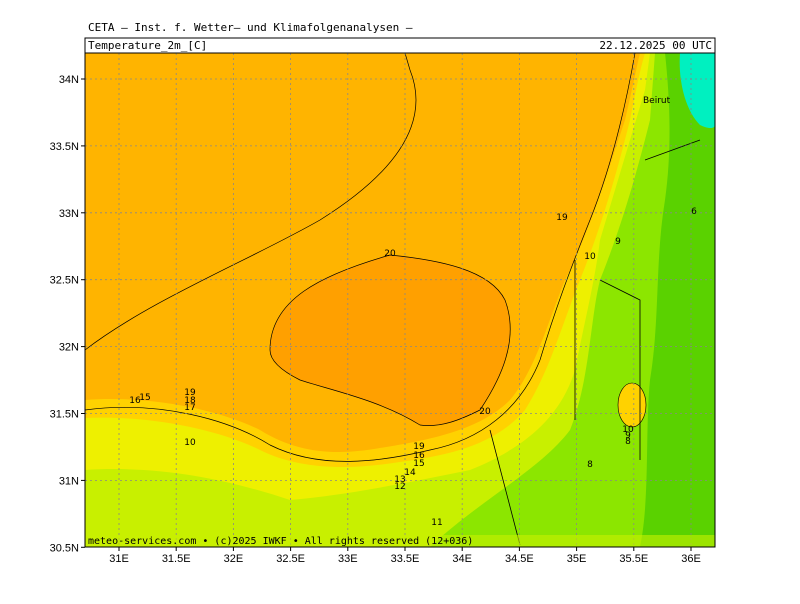 The image size is (800, 604). I want to click on lat-label: 32N, so click(69, 348).